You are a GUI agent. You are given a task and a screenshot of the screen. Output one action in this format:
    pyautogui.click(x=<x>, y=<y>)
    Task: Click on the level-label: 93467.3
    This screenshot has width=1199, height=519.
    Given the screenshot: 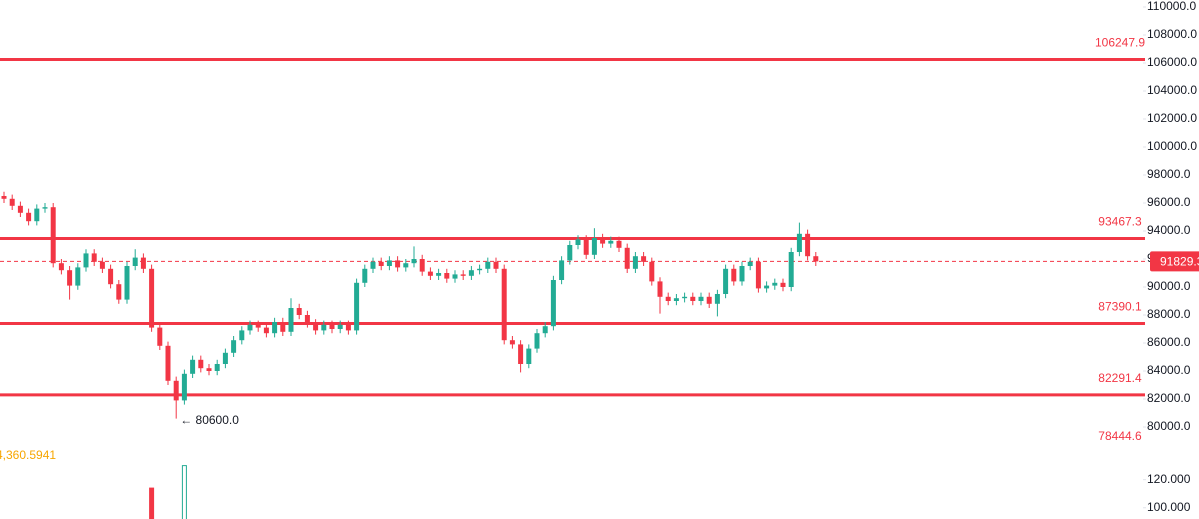 What is the action you would take?
    pyautogui.click(x=1120, y=222)
    